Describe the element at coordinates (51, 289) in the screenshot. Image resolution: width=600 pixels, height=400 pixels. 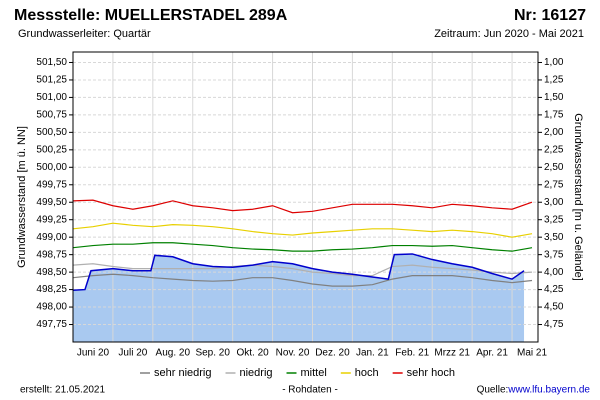
I see `y-tick-label: 498,25` at that location.